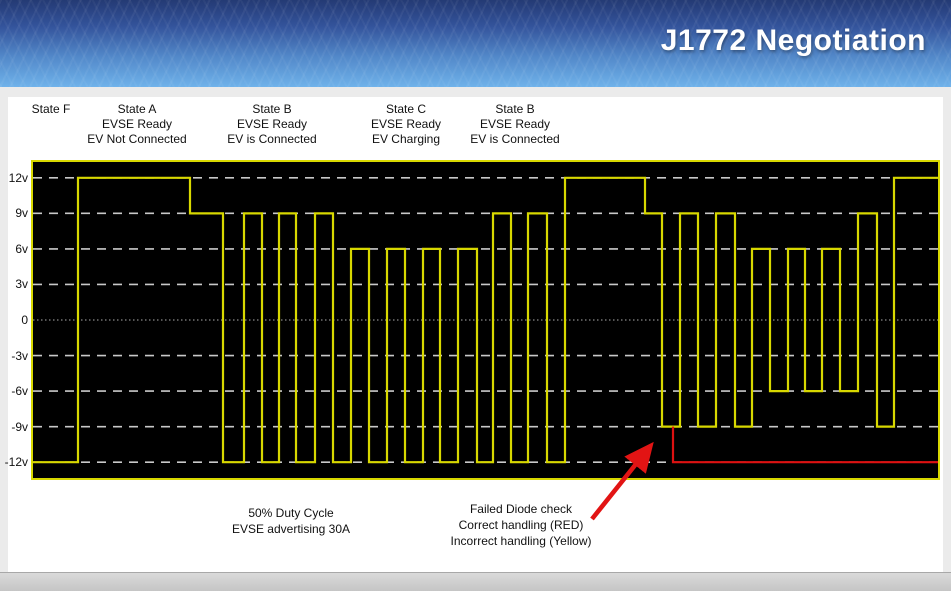 The image size is (951, 591). I want to click on state-label-line: State F, so click(51, 109).